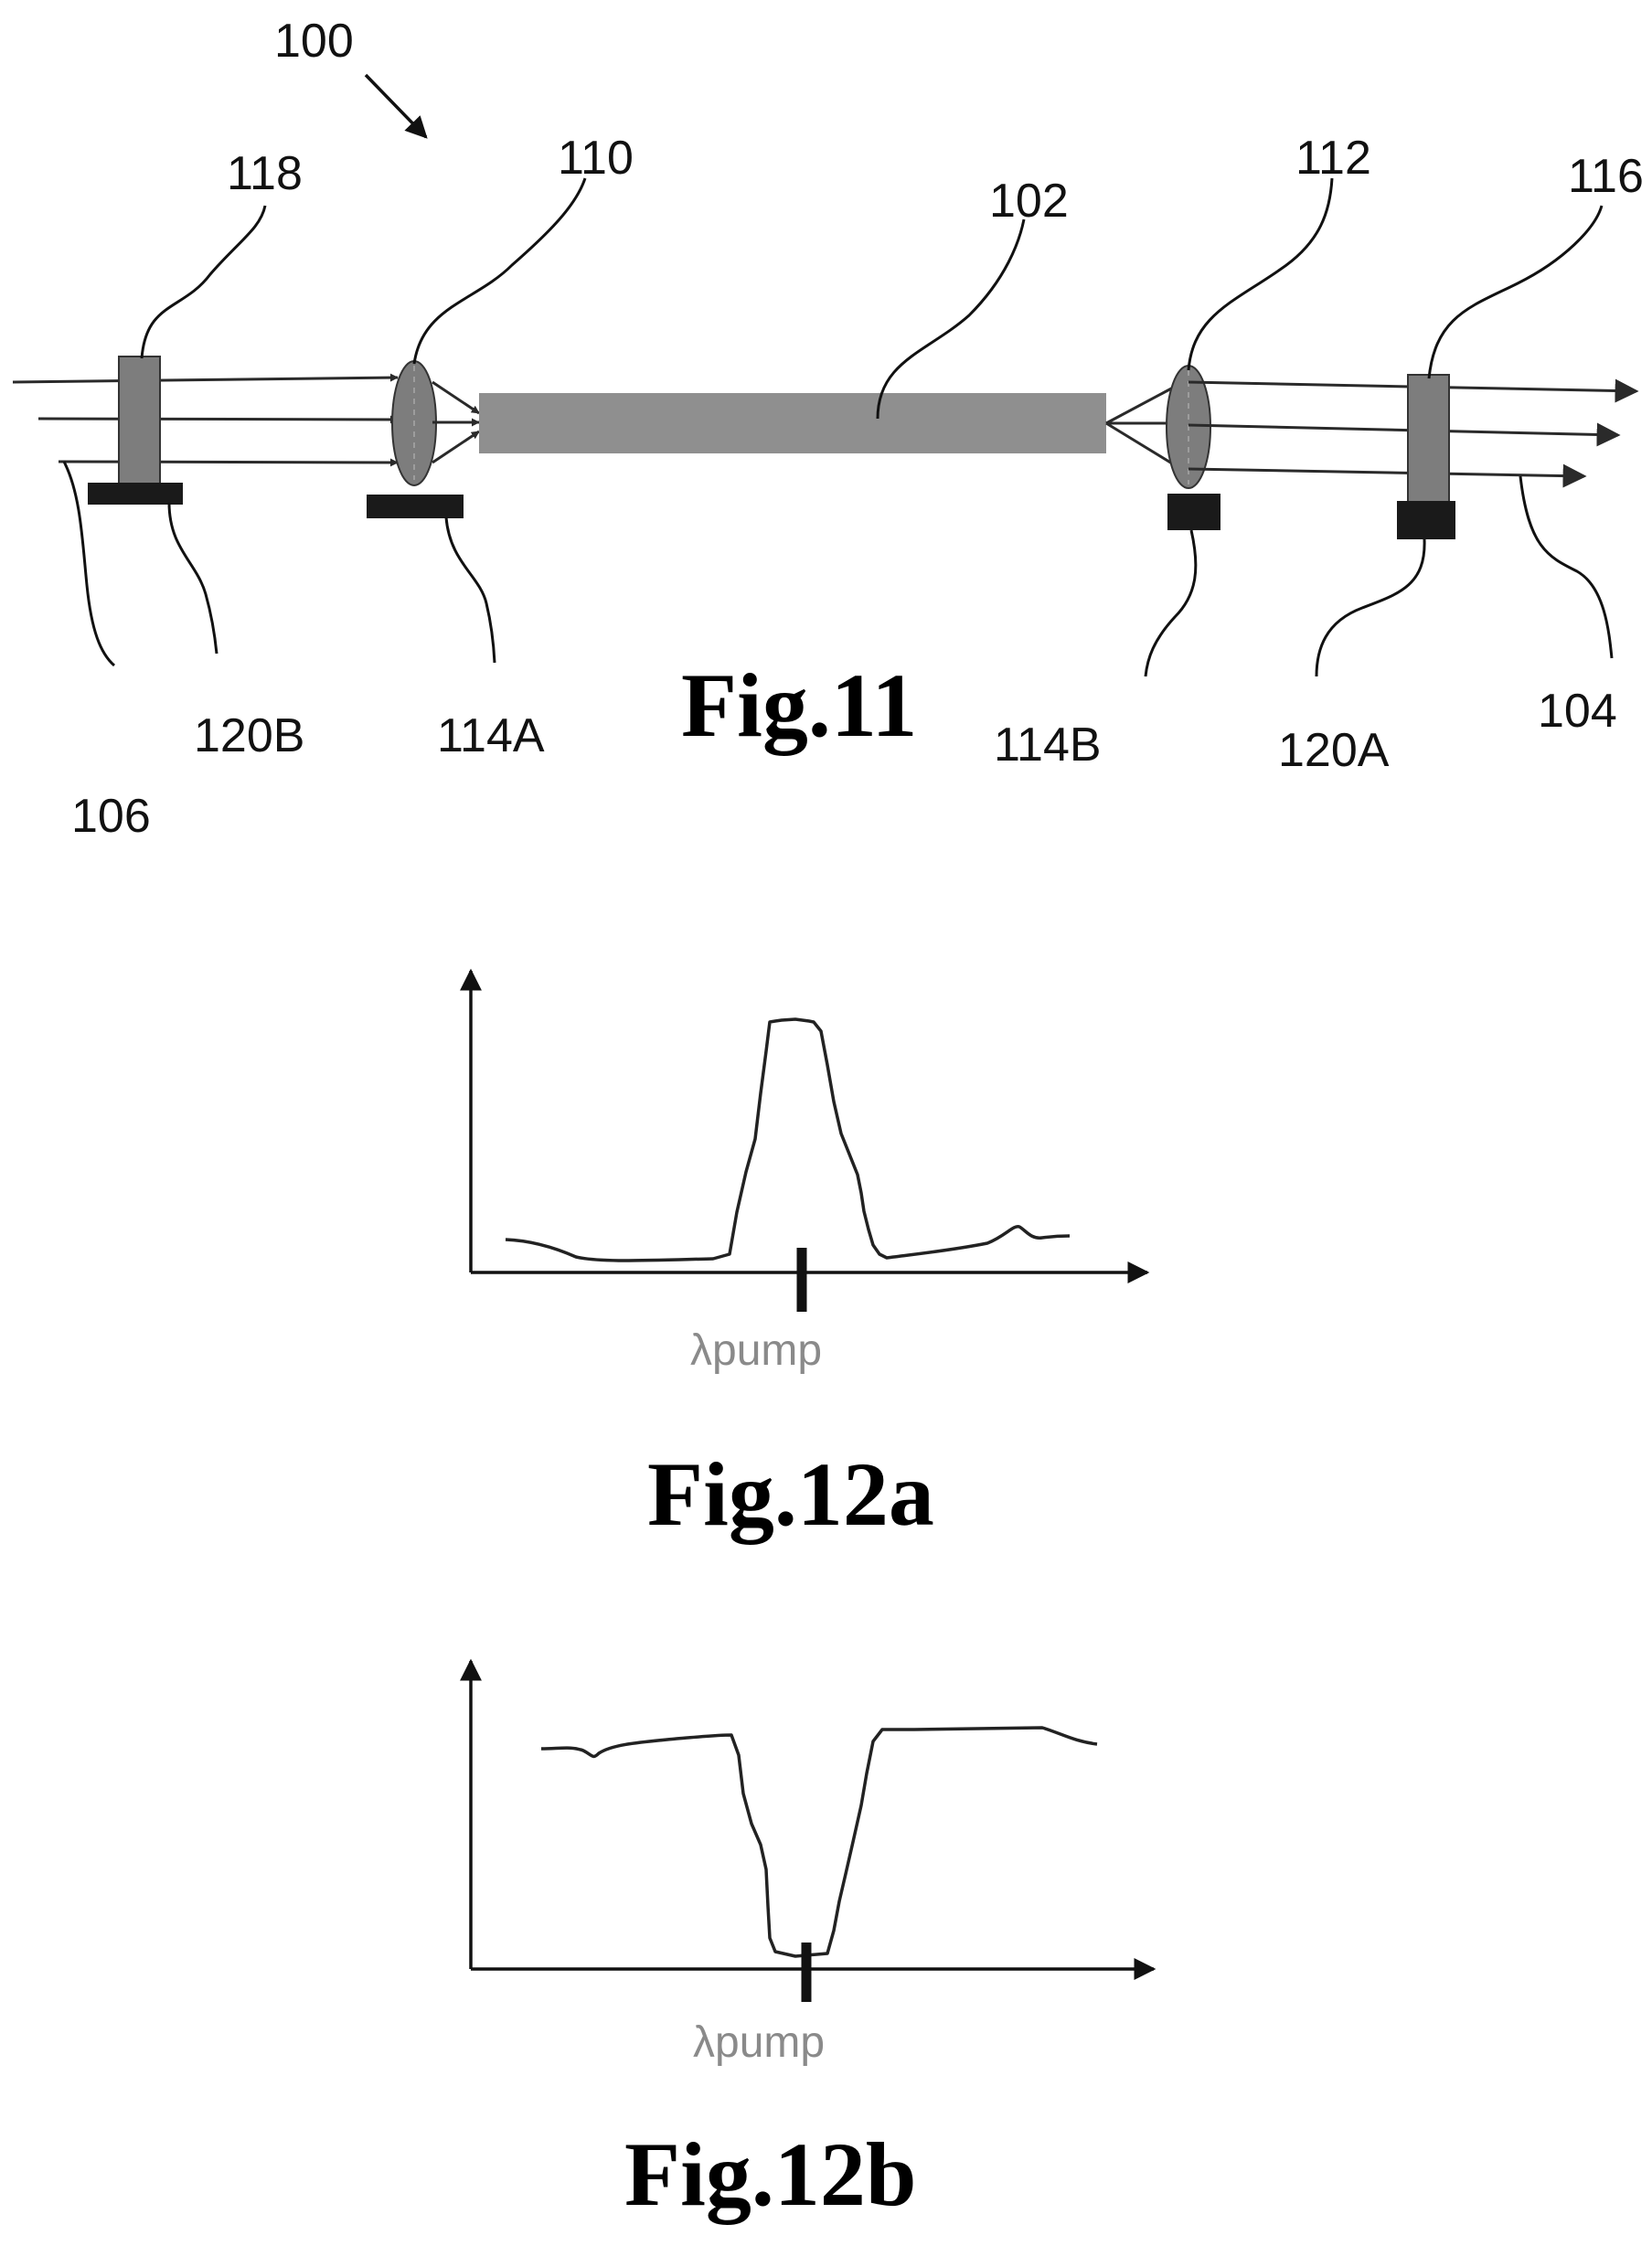 The image size is (1652, 2246). What do you see at coordinates (1606, 177) in the screenshot?
I see `ref-label-116: 116` at bounding box center [1606, 177].